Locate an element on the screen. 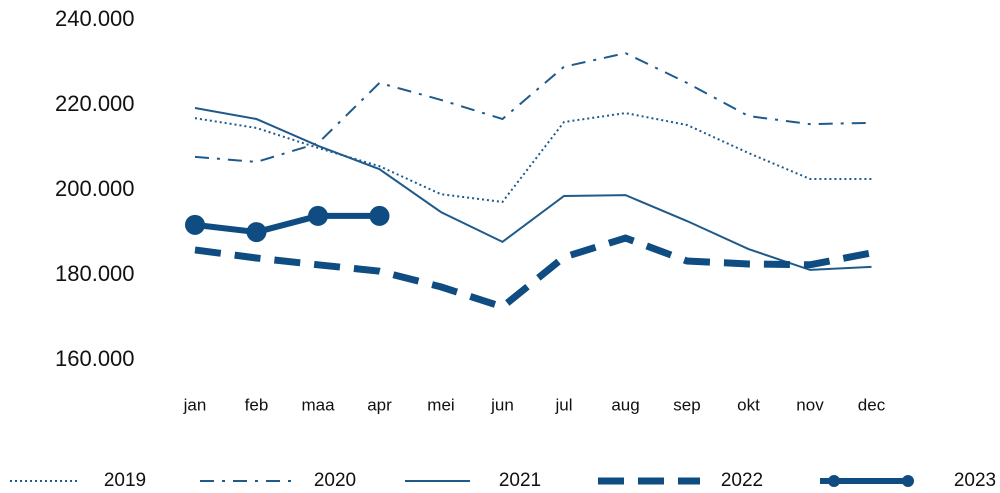  legend-label: 2022 is located at coordinates (742, 480).